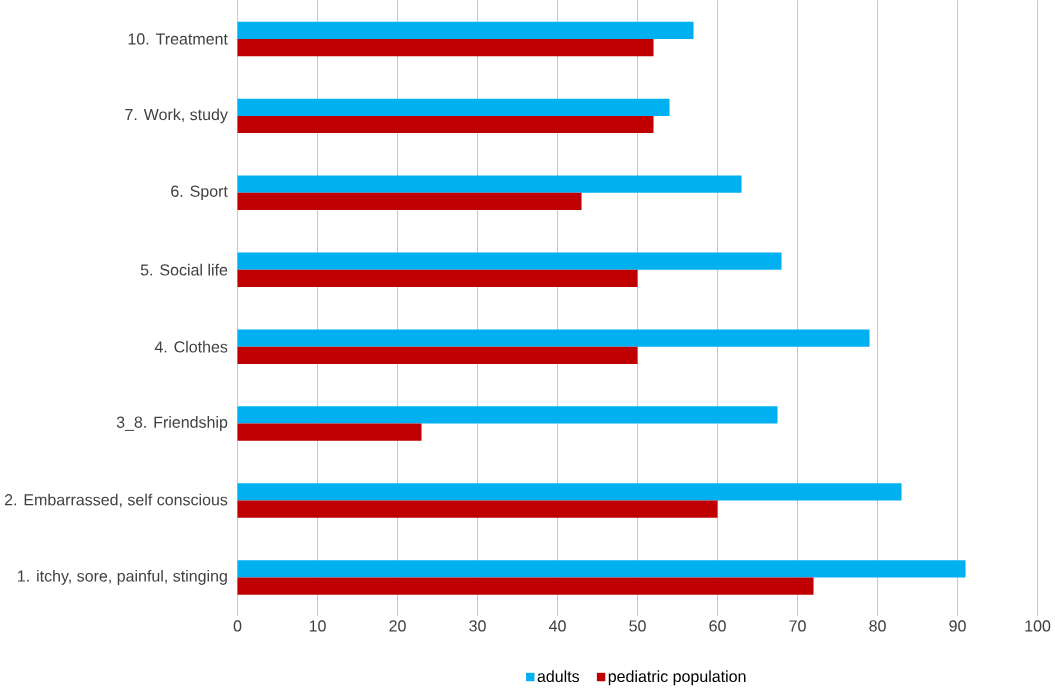 The height and width of the screenshot is (689, 1055). Describe the element at coordinates (184, 270) in the screenshot. I see `y-tick-label: 5. Social life` at that location.